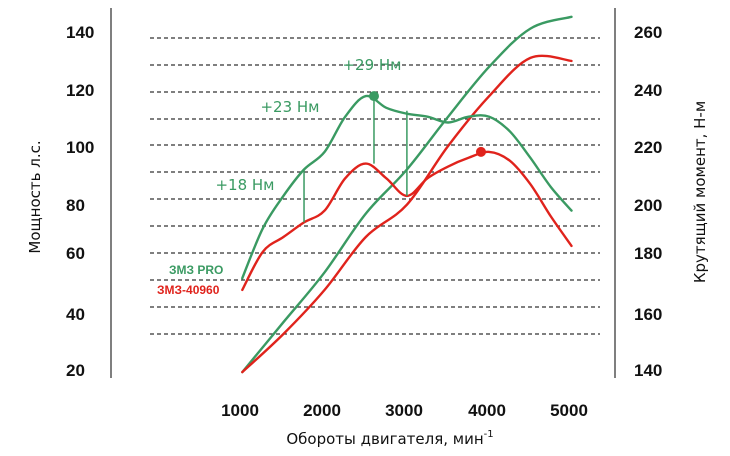 Image resolution: width=730 pixels, height=456 pixels. What do you see at coordinates (244, 185) in the screenshot?
I see `gain-label-0: +18 Нм` at bounding box center [244, 185].